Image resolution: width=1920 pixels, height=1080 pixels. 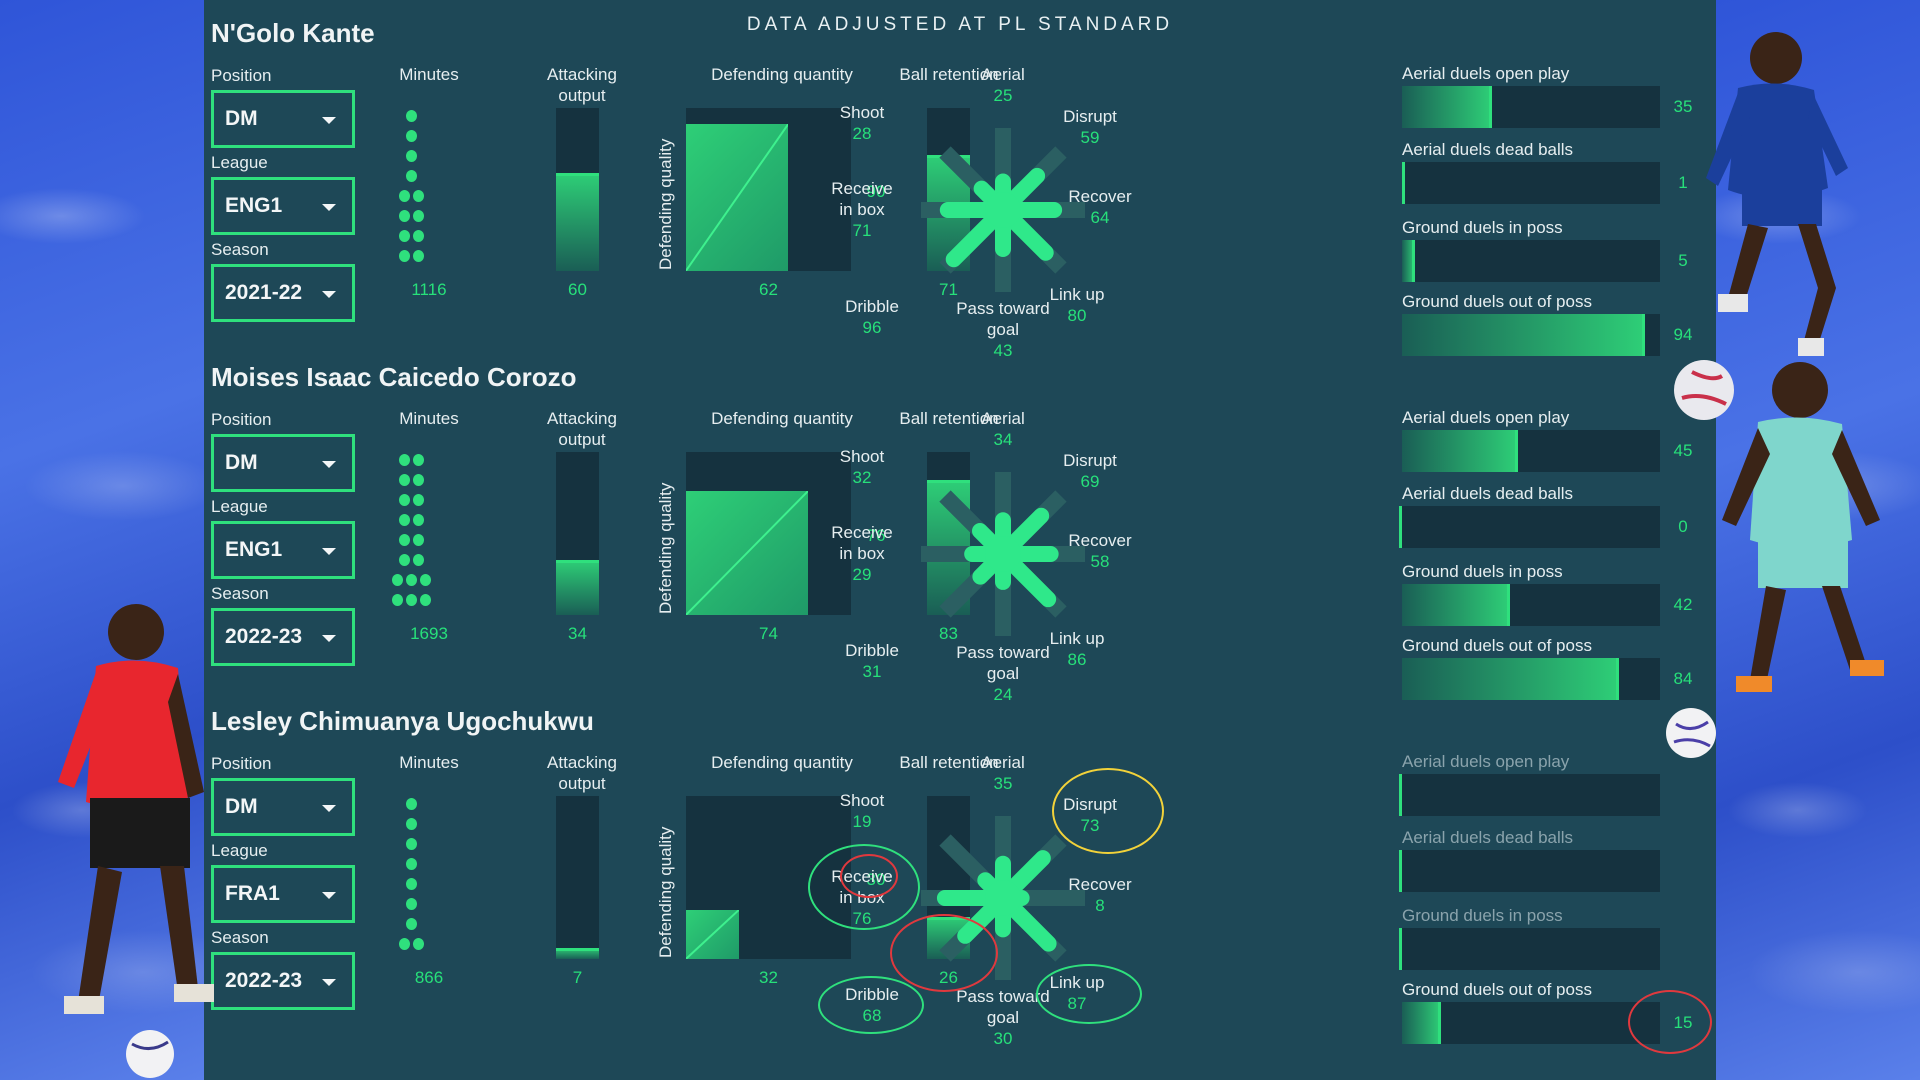 What do you see at coordinates (1803, 527) in the screenshot?
I see `player-photo-caicedo` at bounding box center [1803, 527].